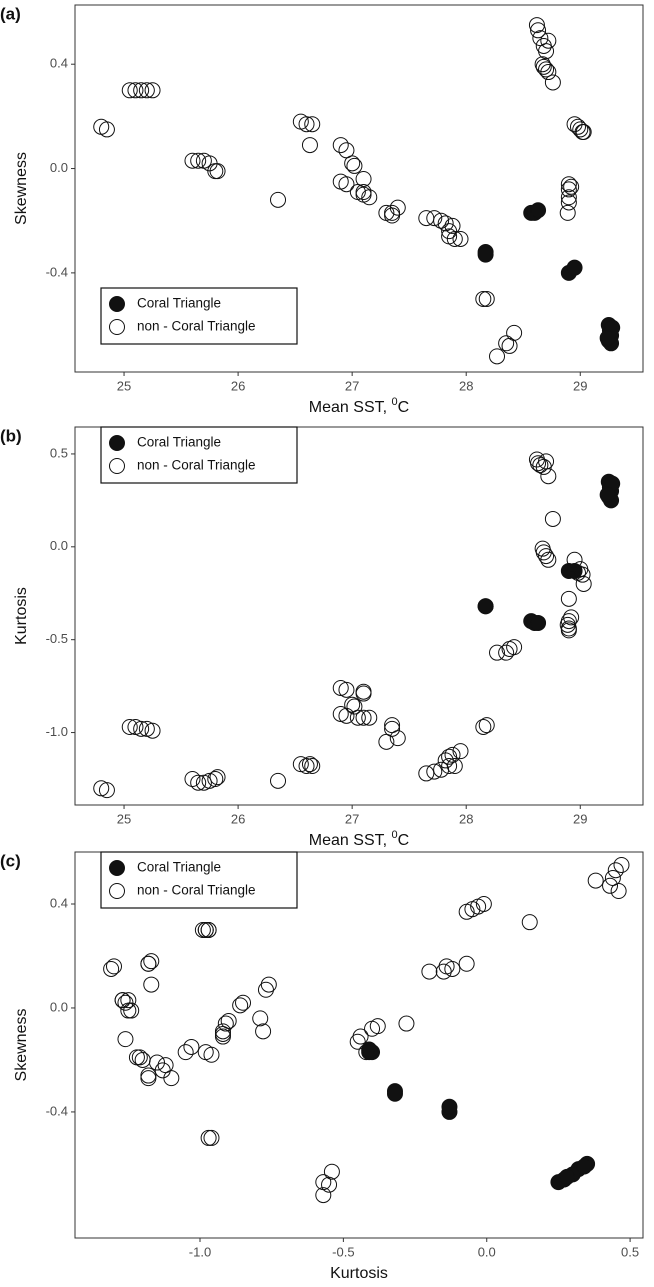 The width and height of the screenshot is (654, 1287). Describe the element at coordinates (352, 385) in the screenshot. I see `x-tick-label: 27` at that location.